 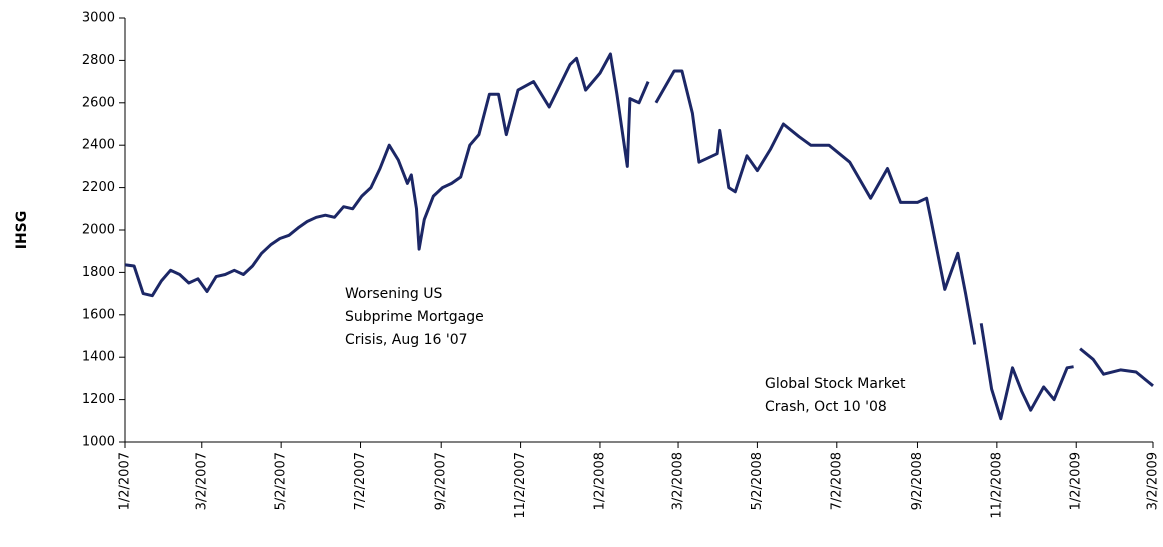 What do you see at coordinates (98, 145) in the screenshot?
I see `y-tick-label: 2400` at bounding box center [98, 145].